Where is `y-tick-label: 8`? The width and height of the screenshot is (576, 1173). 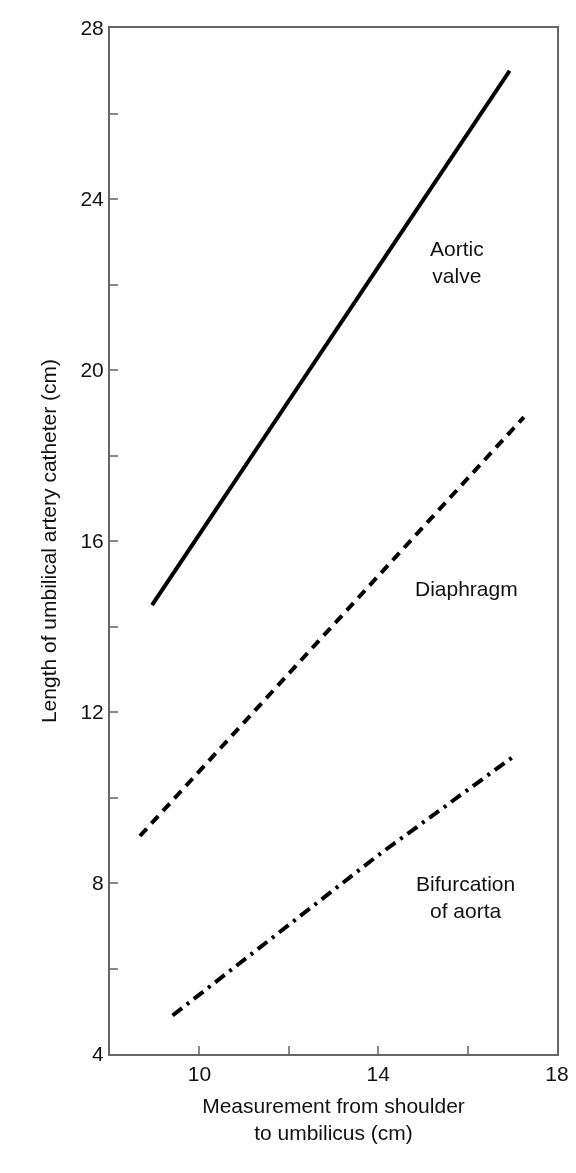 y-tick-label: 8 is located at coordinates (98, 883).